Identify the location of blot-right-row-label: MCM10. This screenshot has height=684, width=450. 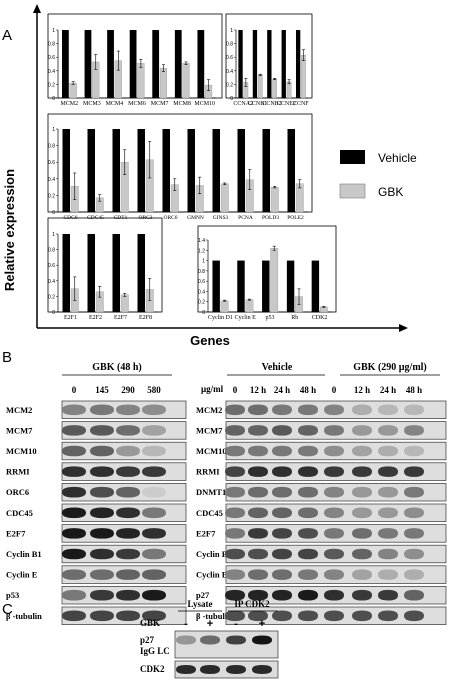
(211, 451).